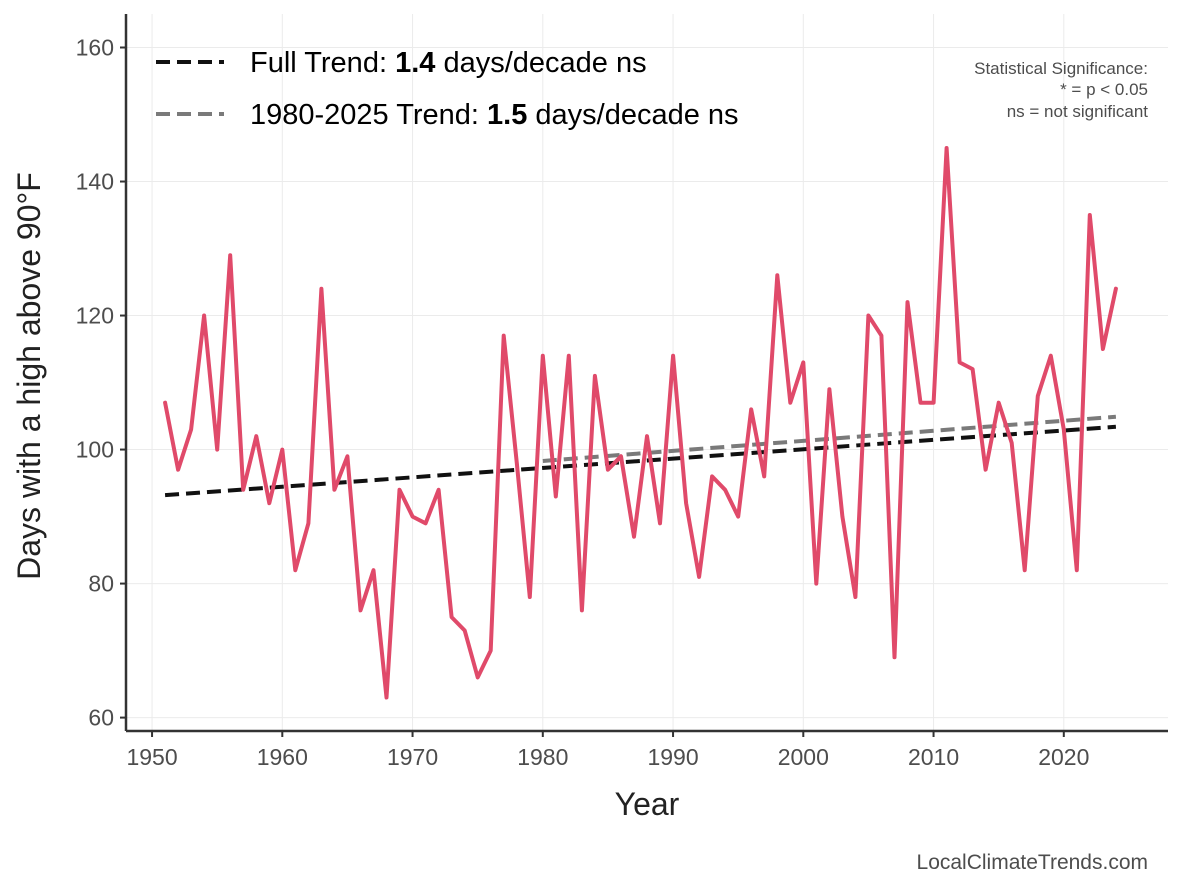 Image resolution: width=1184 pixels, height=889 pixels. Describe the element at coordinates (387, 698) in the screenshot. I see `data-point-1968` at that location.